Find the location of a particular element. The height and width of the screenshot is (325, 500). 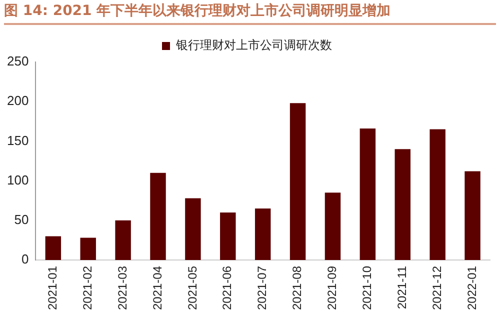

x-tick-label: 2021-10 is located at coordinates (367, 288).